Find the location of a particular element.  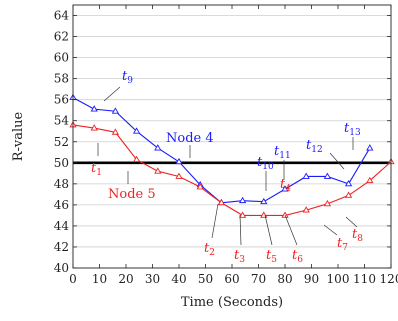

y-tick-label: 60 is located at coordinates (61, 58).